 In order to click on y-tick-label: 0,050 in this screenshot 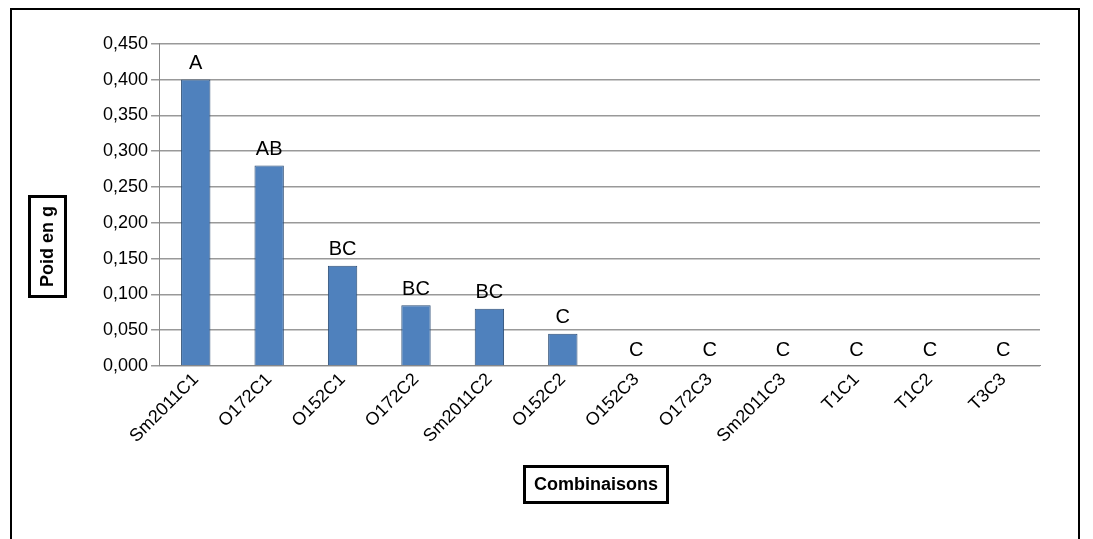, I will do `click(126, 329)`.